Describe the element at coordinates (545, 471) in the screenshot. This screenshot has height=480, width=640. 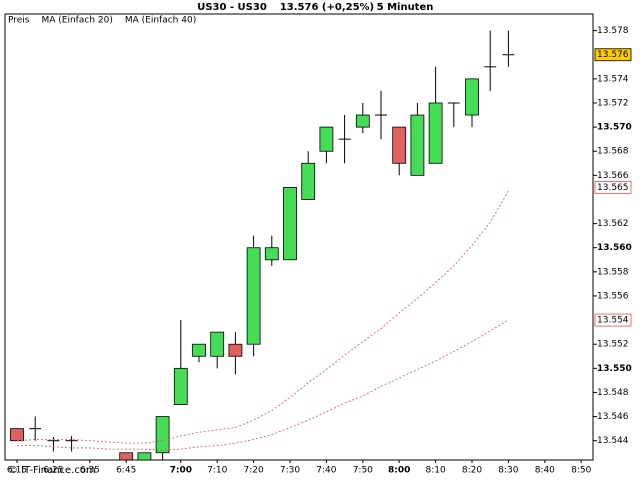
I see `x-tick-label: 8:40` at that location.